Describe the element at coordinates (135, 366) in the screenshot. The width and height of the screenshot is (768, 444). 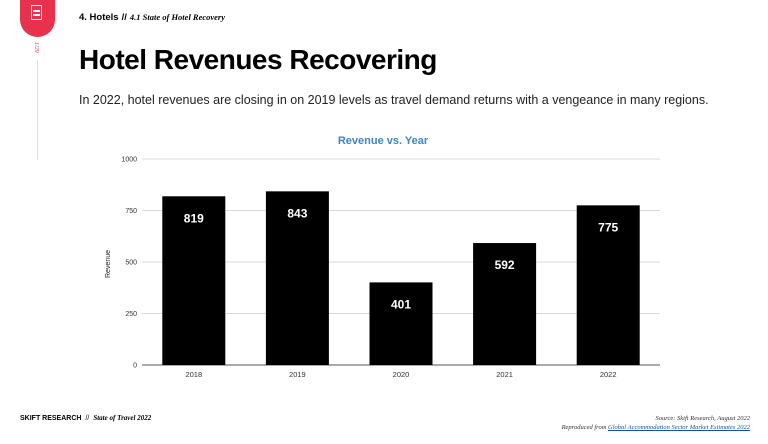
I see `y-tick-label: 0` at that location.